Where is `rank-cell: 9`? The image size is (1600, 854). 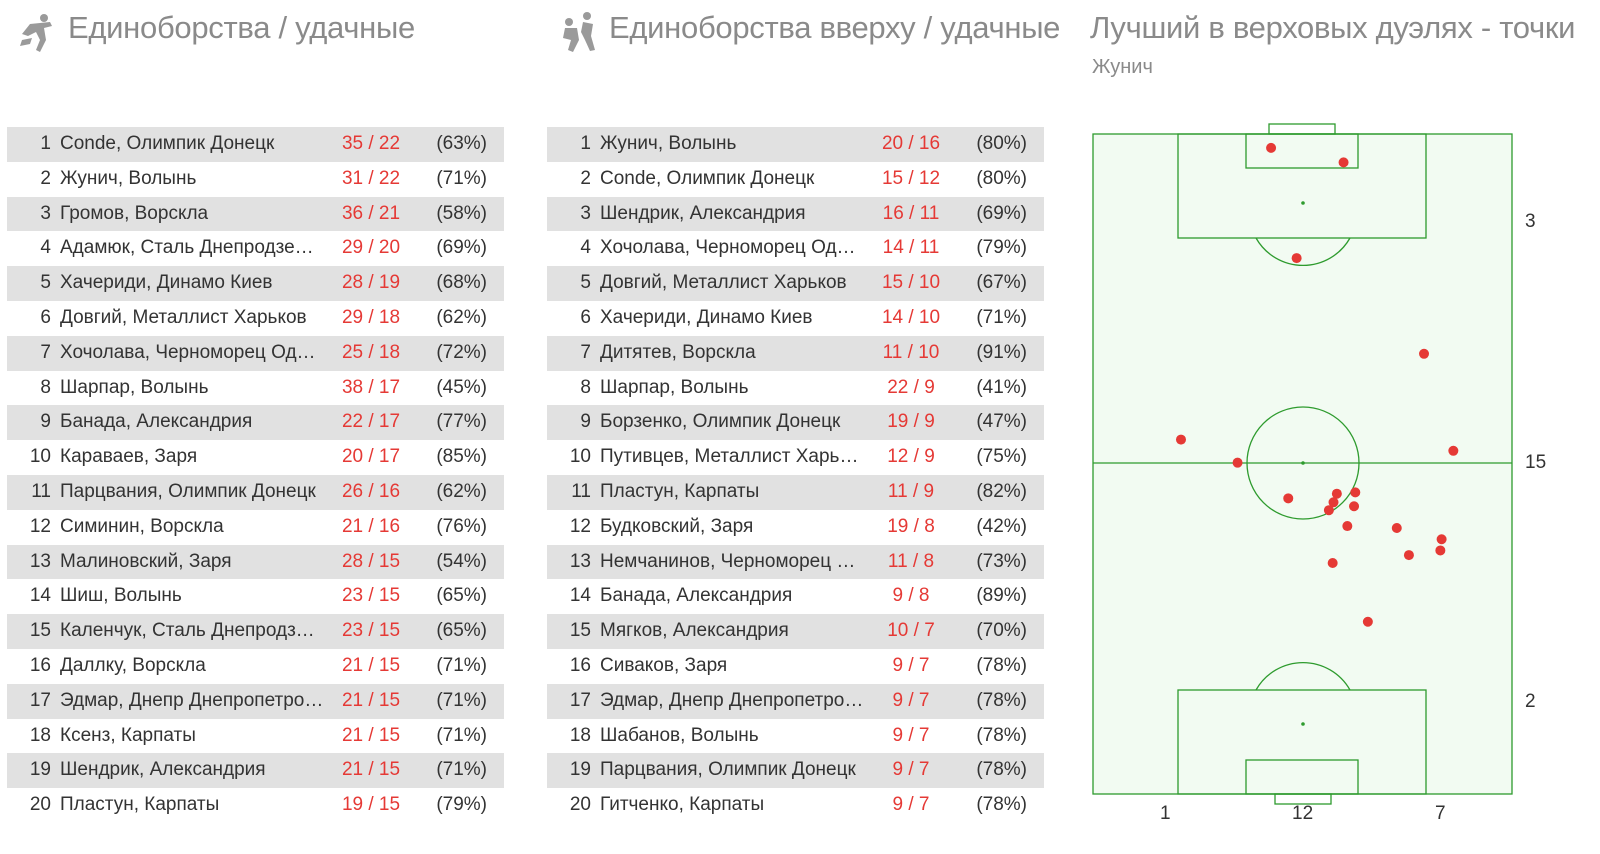
rank-cell: 9 is located at coordinates (45, 422).